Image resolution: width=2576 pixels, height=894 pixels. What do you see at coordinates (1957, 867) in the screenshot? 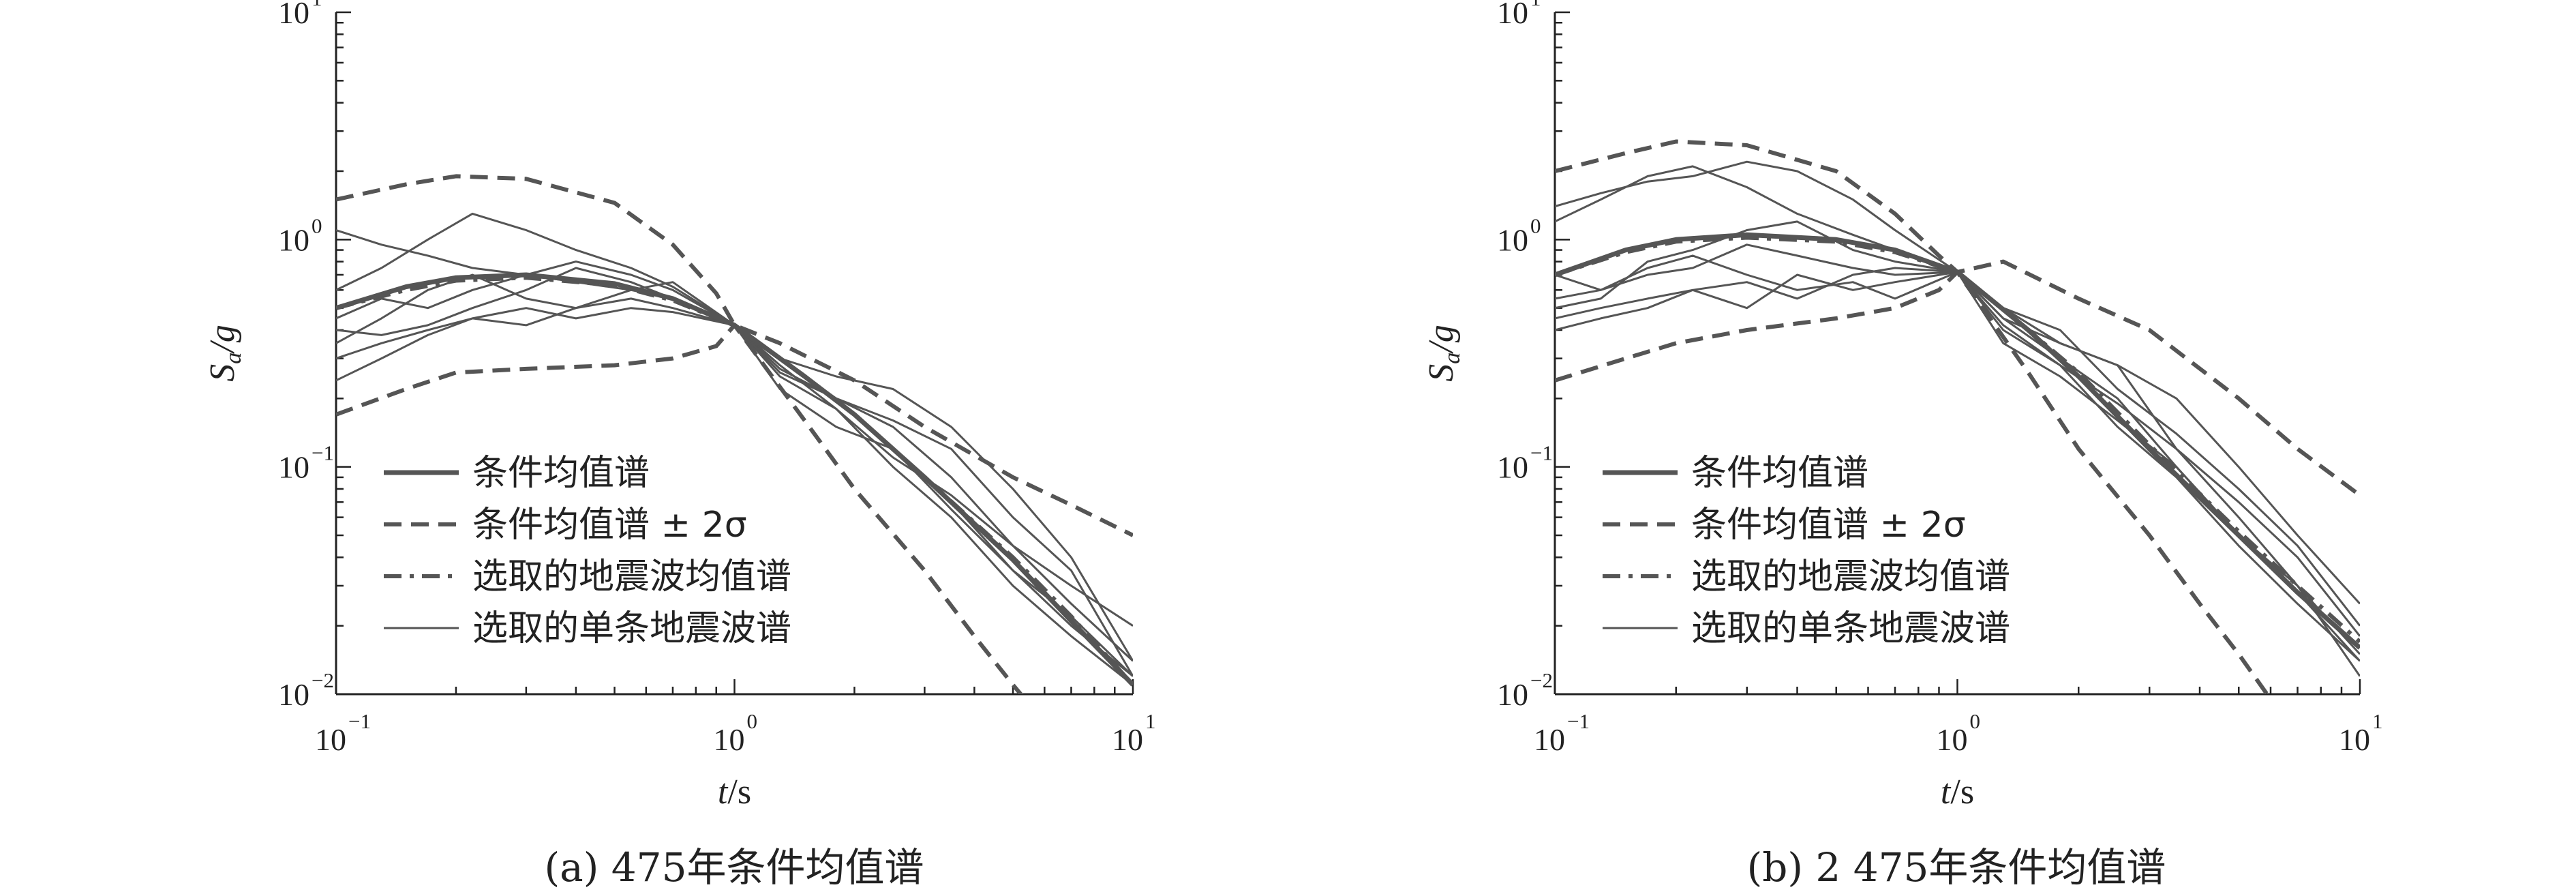
I see `panel-caption: (b) 2 475年条件均值谱` at bounding box center [1957, 867].